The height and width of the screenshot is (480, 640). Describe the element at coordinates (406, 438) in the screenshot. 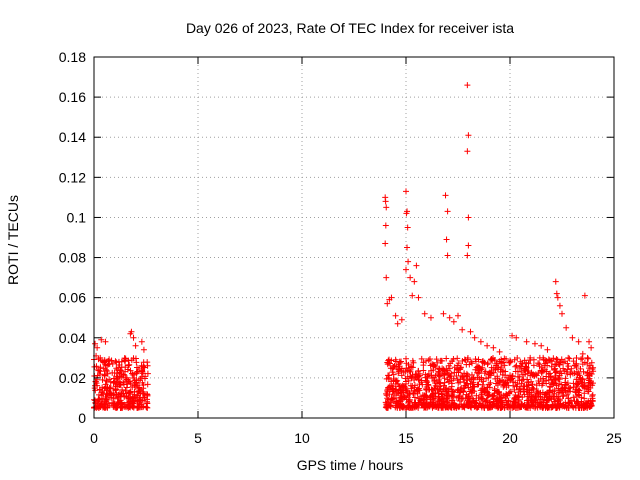

I see `x-tick-label: 15` at that location.